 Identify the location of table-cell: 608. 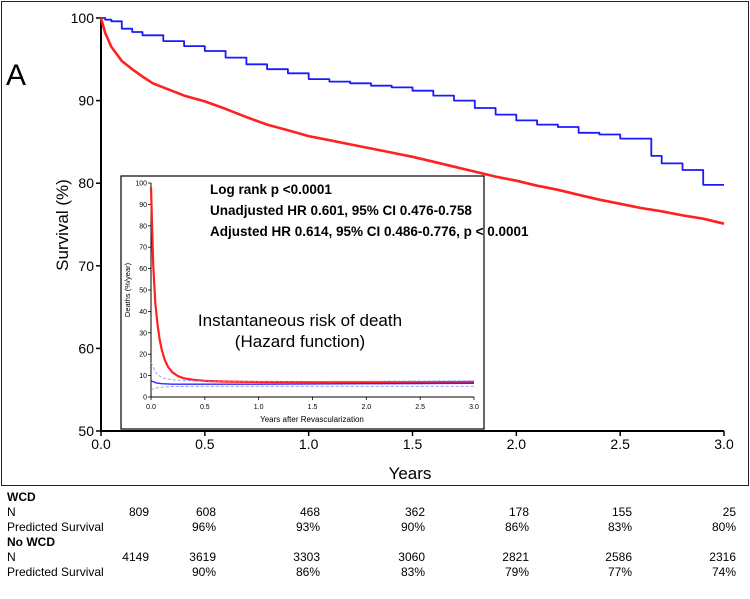
(205, 512).